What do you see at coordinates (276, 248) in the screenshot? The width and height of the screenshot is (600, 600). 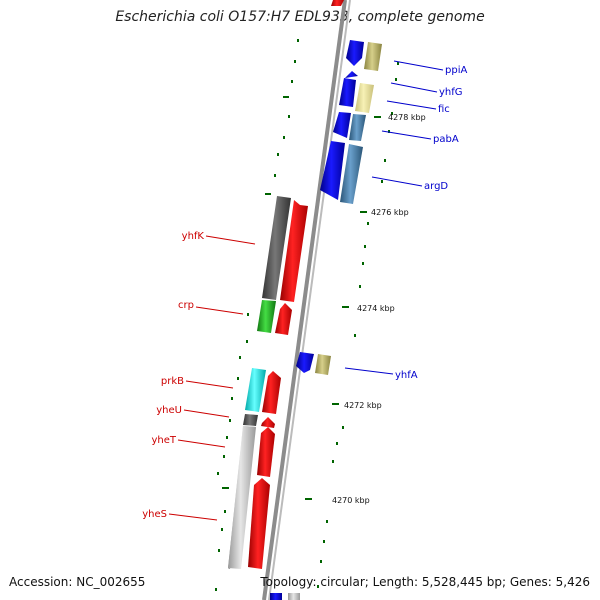 I see `gene-arrow-yhfK` at bounding box center [276, 248].